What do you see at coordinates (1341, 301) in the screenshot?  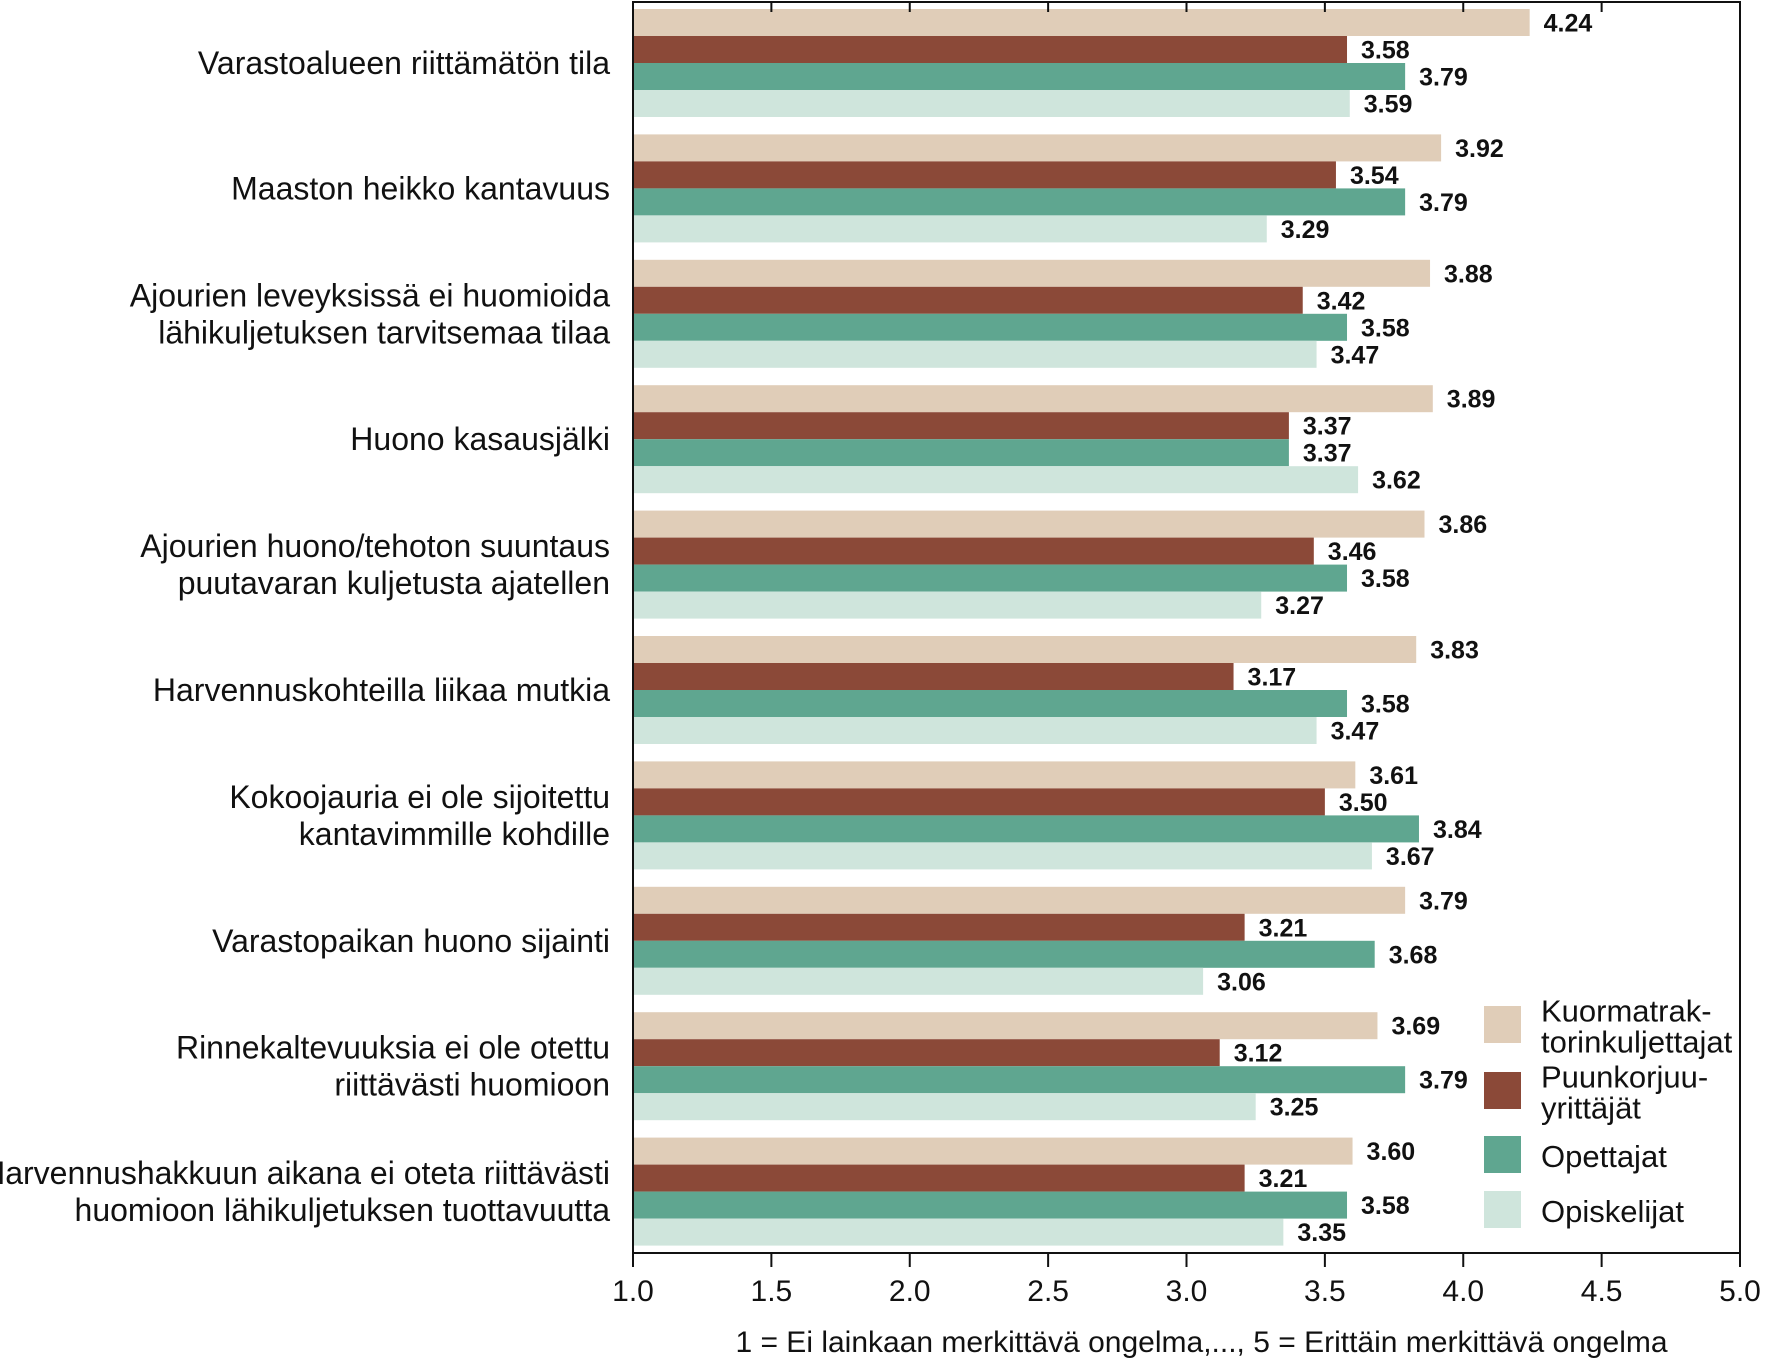 I see `value-label-2-3: 3.42` at bounding box center [1341, 301].